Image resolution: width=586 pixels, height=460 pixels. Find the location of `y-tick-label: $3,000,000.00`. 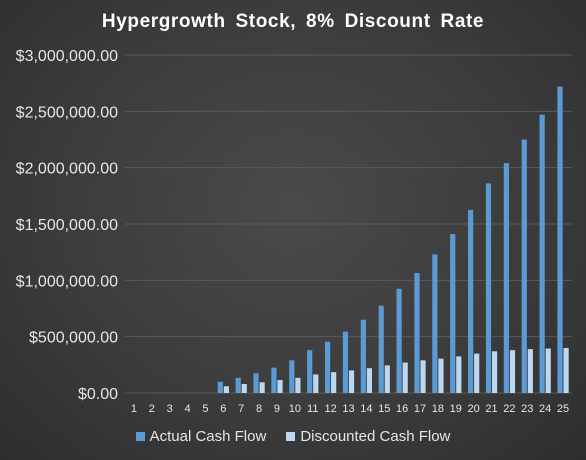

y-tick-label: $3,000,000.00 is located at coordinates (67, 56).